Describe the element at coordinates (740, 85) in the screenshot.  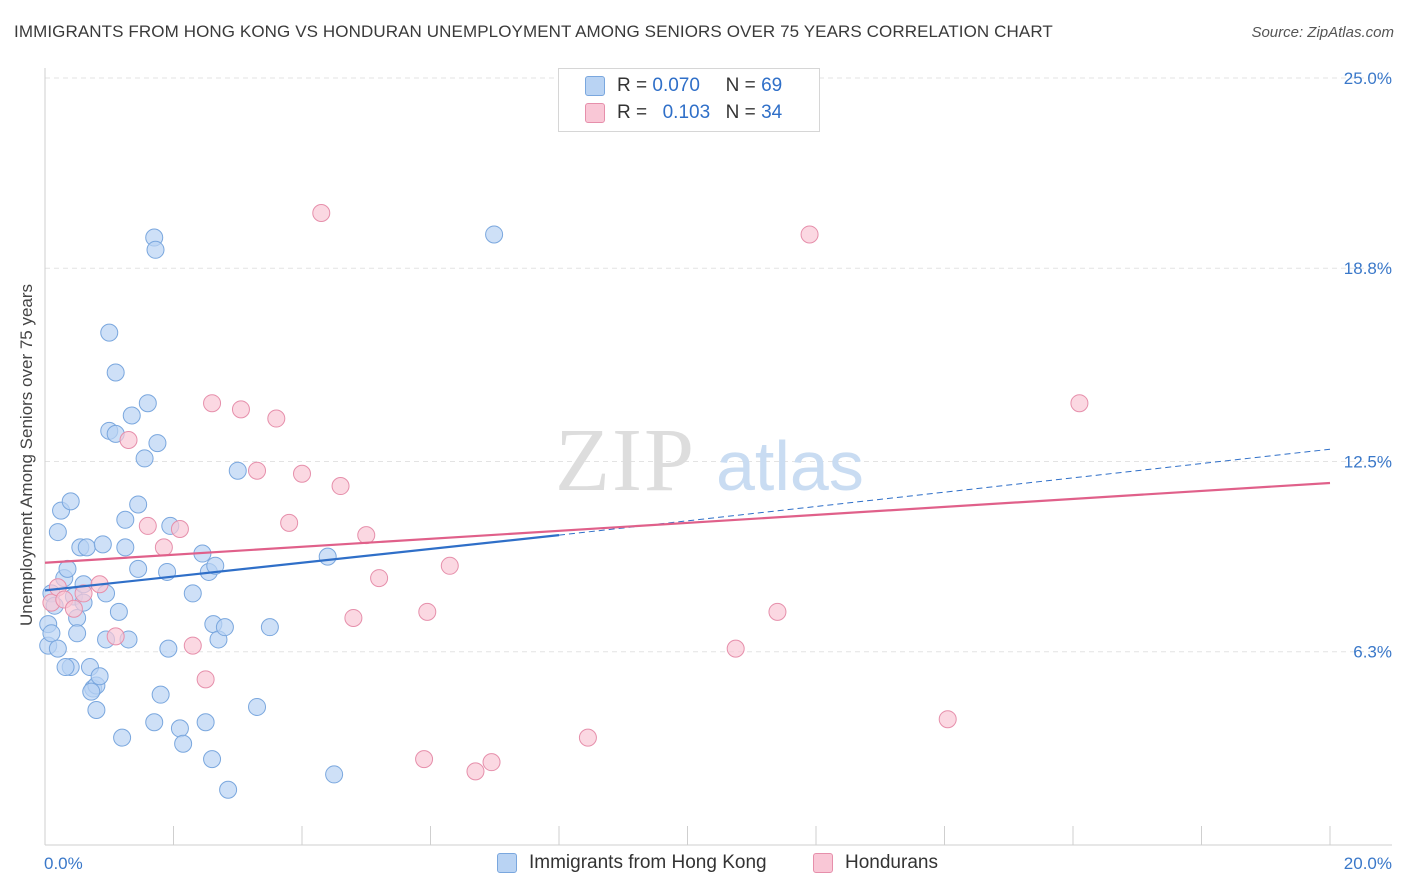
I see `legend-n-label: N =` at that location.